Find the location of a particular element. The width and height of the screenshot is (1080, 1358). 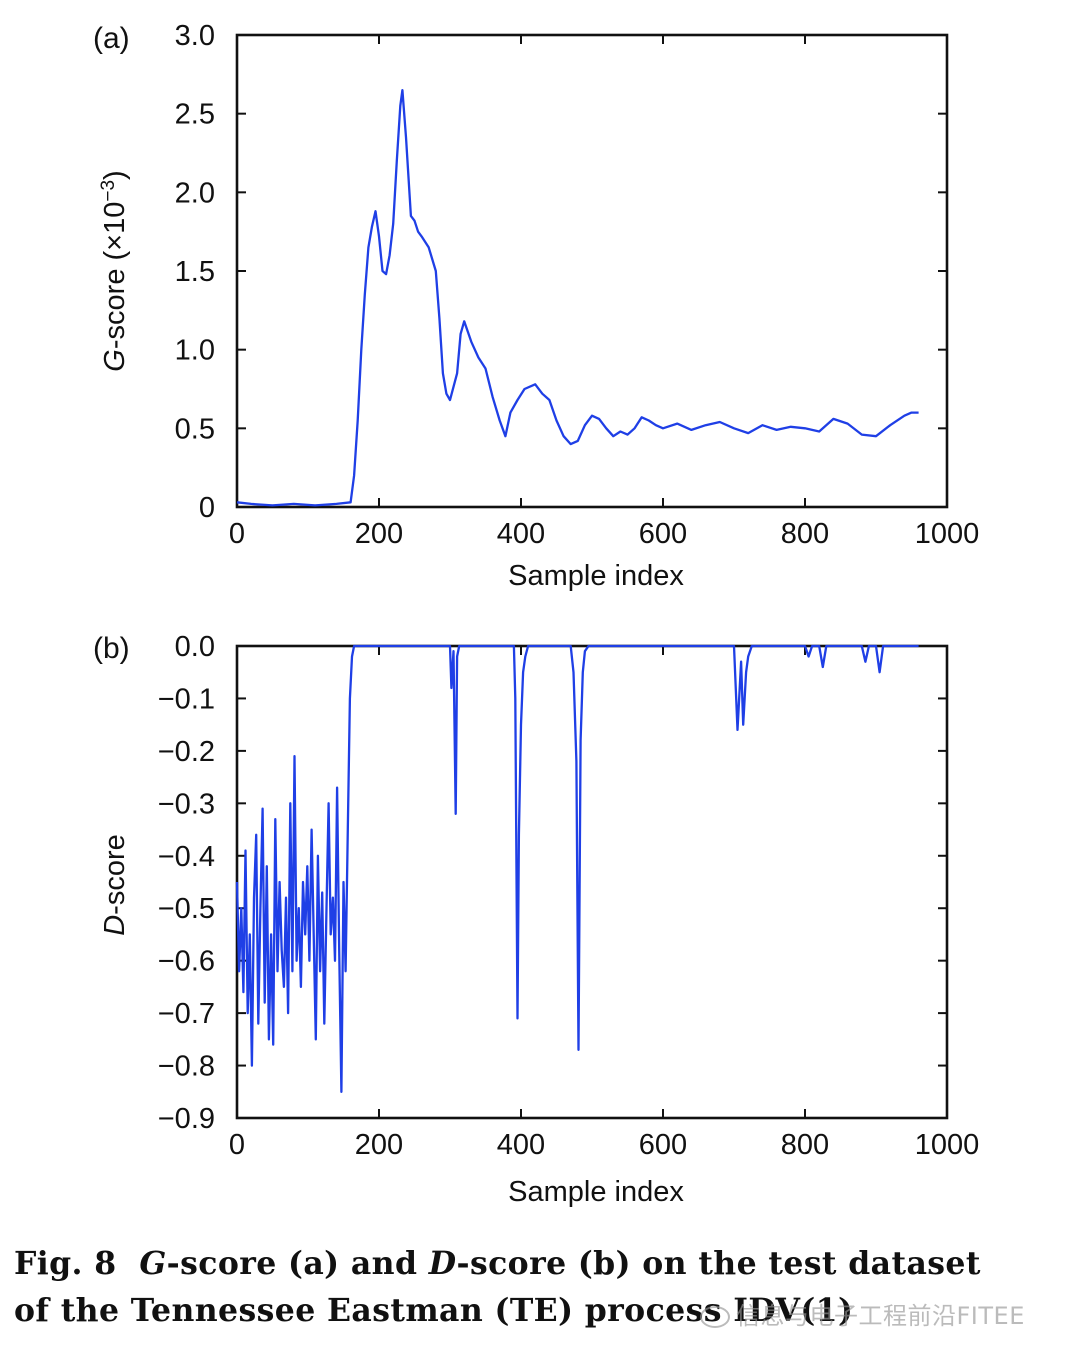

caption-text-2: -score (b) on the test dataset is located at coordinates (718, 1263).